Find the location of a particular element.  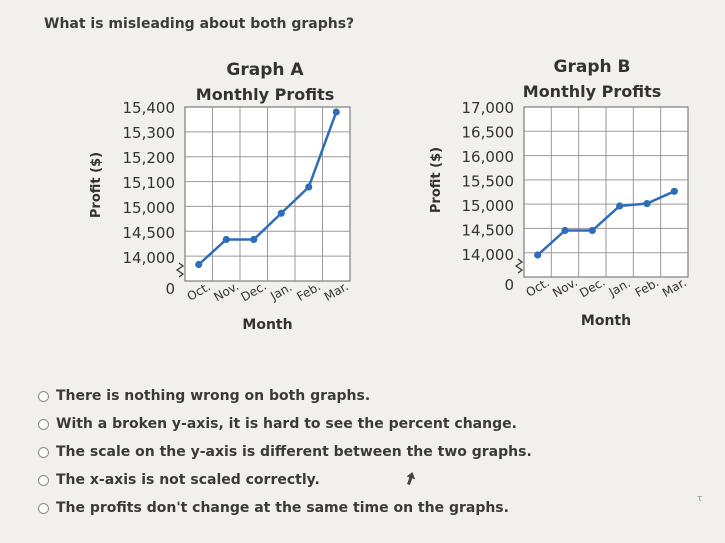

question-text: What is misleading about both graphs? is located at coordinates (199, 24).